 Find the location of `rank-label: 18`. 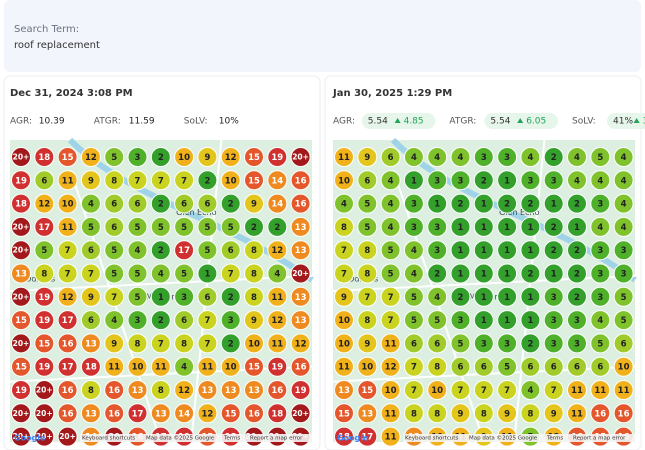

rank-label: 18 is located at coordinates (91, 368).